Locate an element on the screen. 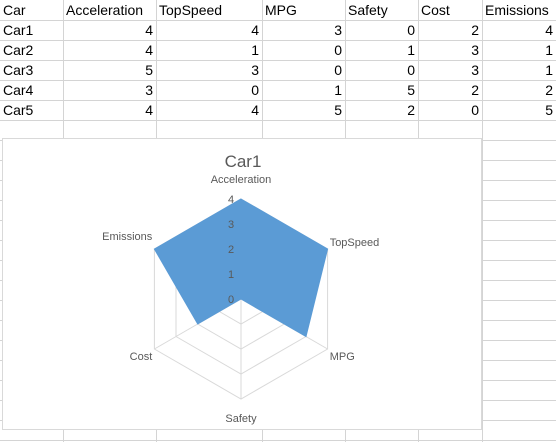 The height and width of the screenshot is (442, 556). radar-series is located at coordinates (241, 268).